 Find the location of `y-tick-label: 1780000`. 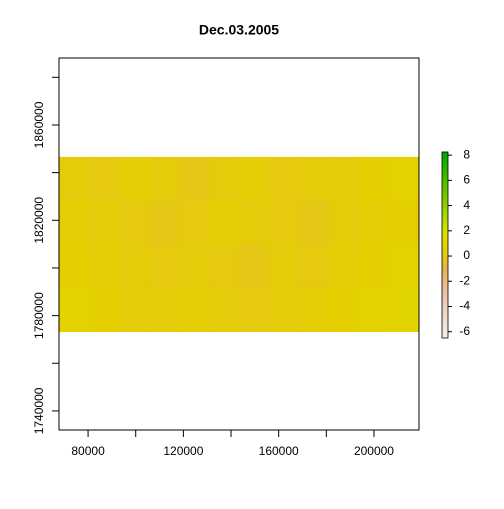

y-tick-label: 1780000 is located at coordinates (39, 315).